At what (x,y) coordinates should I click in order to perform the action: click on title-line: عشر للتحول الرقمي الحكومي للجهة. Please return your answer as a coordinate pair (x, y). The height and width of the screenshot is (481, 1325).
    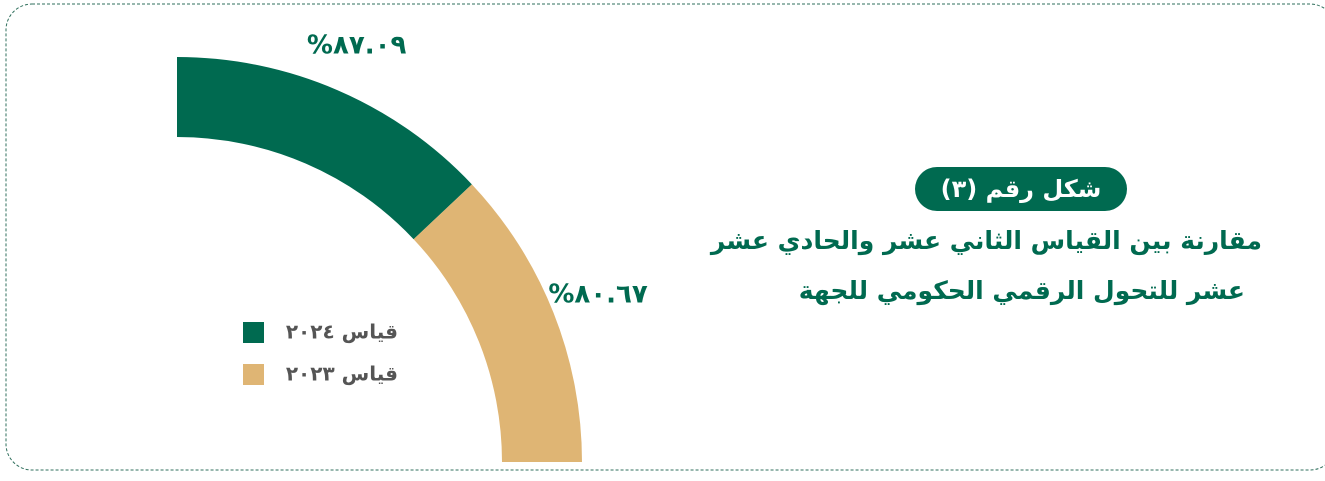
    Looking at the image, I should click on (1022, 291).